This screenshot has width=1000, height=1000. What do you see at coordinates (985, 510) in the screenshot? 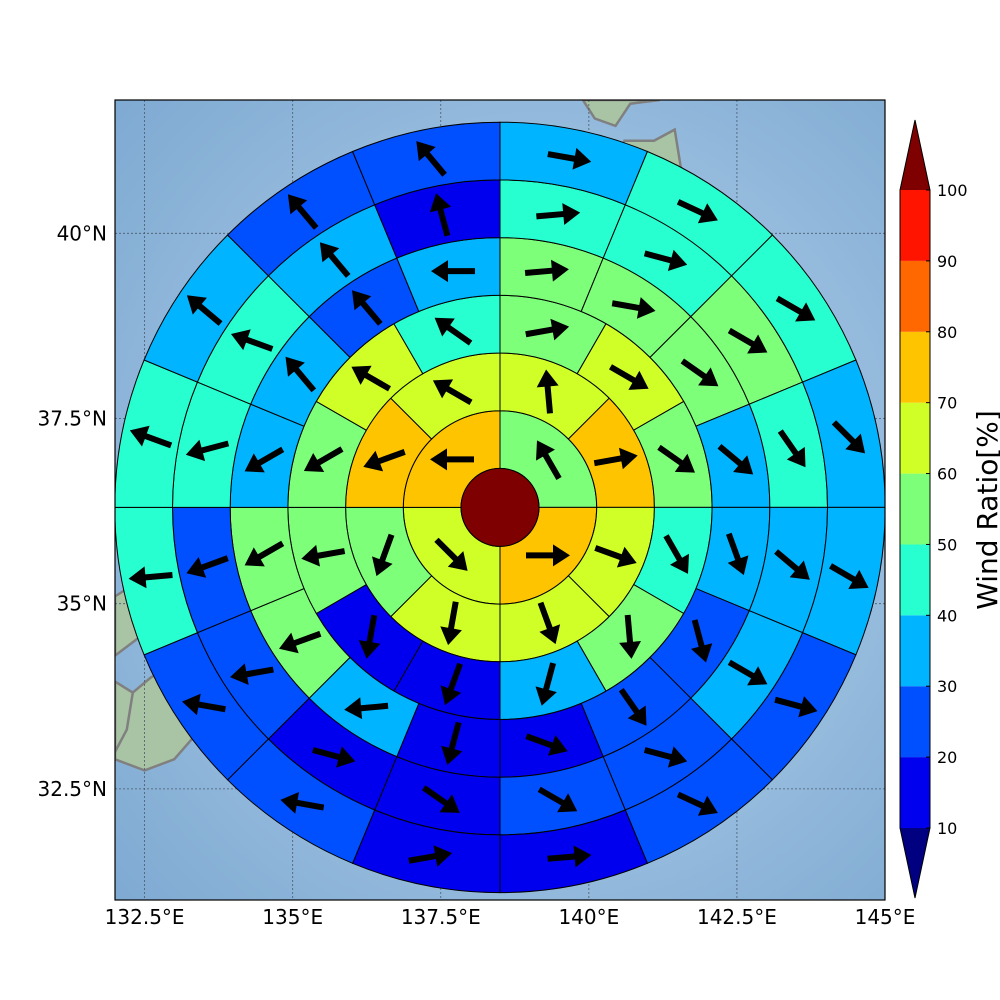
I see `colorbar-label: Wind Ratio[%]` at bounding box center [985, 510].